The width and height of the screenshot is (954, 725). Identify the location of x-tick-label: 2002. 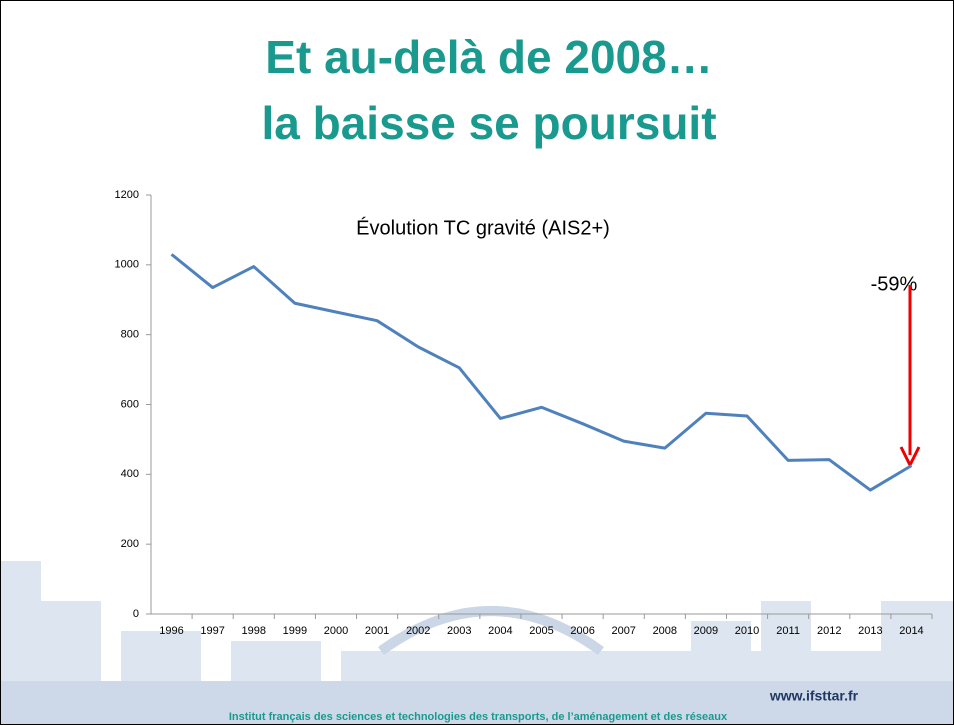
(418, 631).